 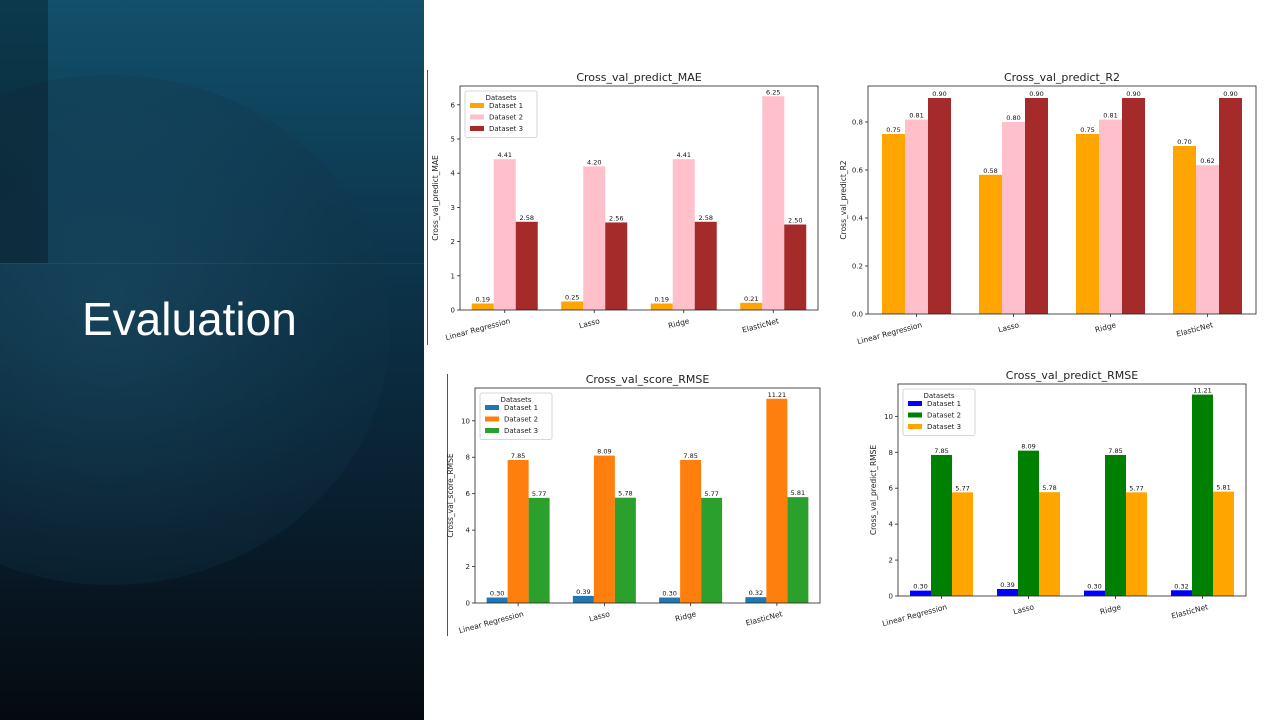 What do you see at coordinates (857, 315) in the screenshot?
I see `y-tick-label: 0.0` at bounding box center [857, 315].